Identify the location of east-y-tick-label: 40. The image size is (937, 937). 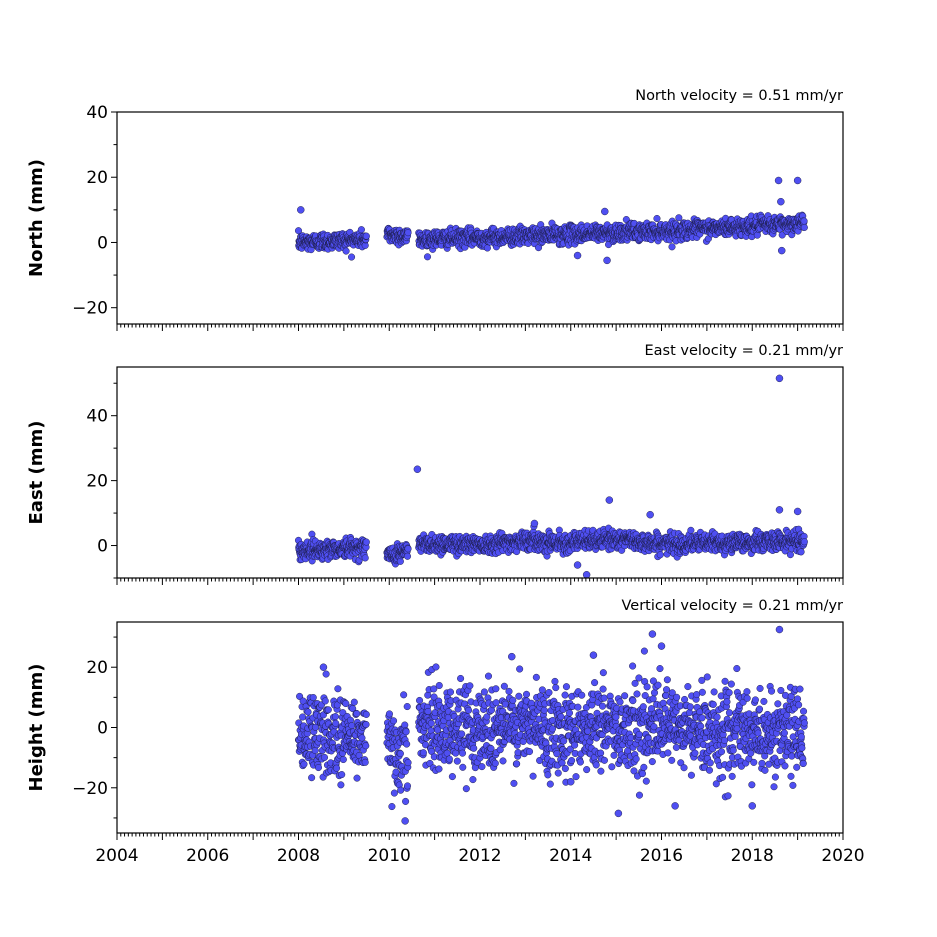
(97, 417).